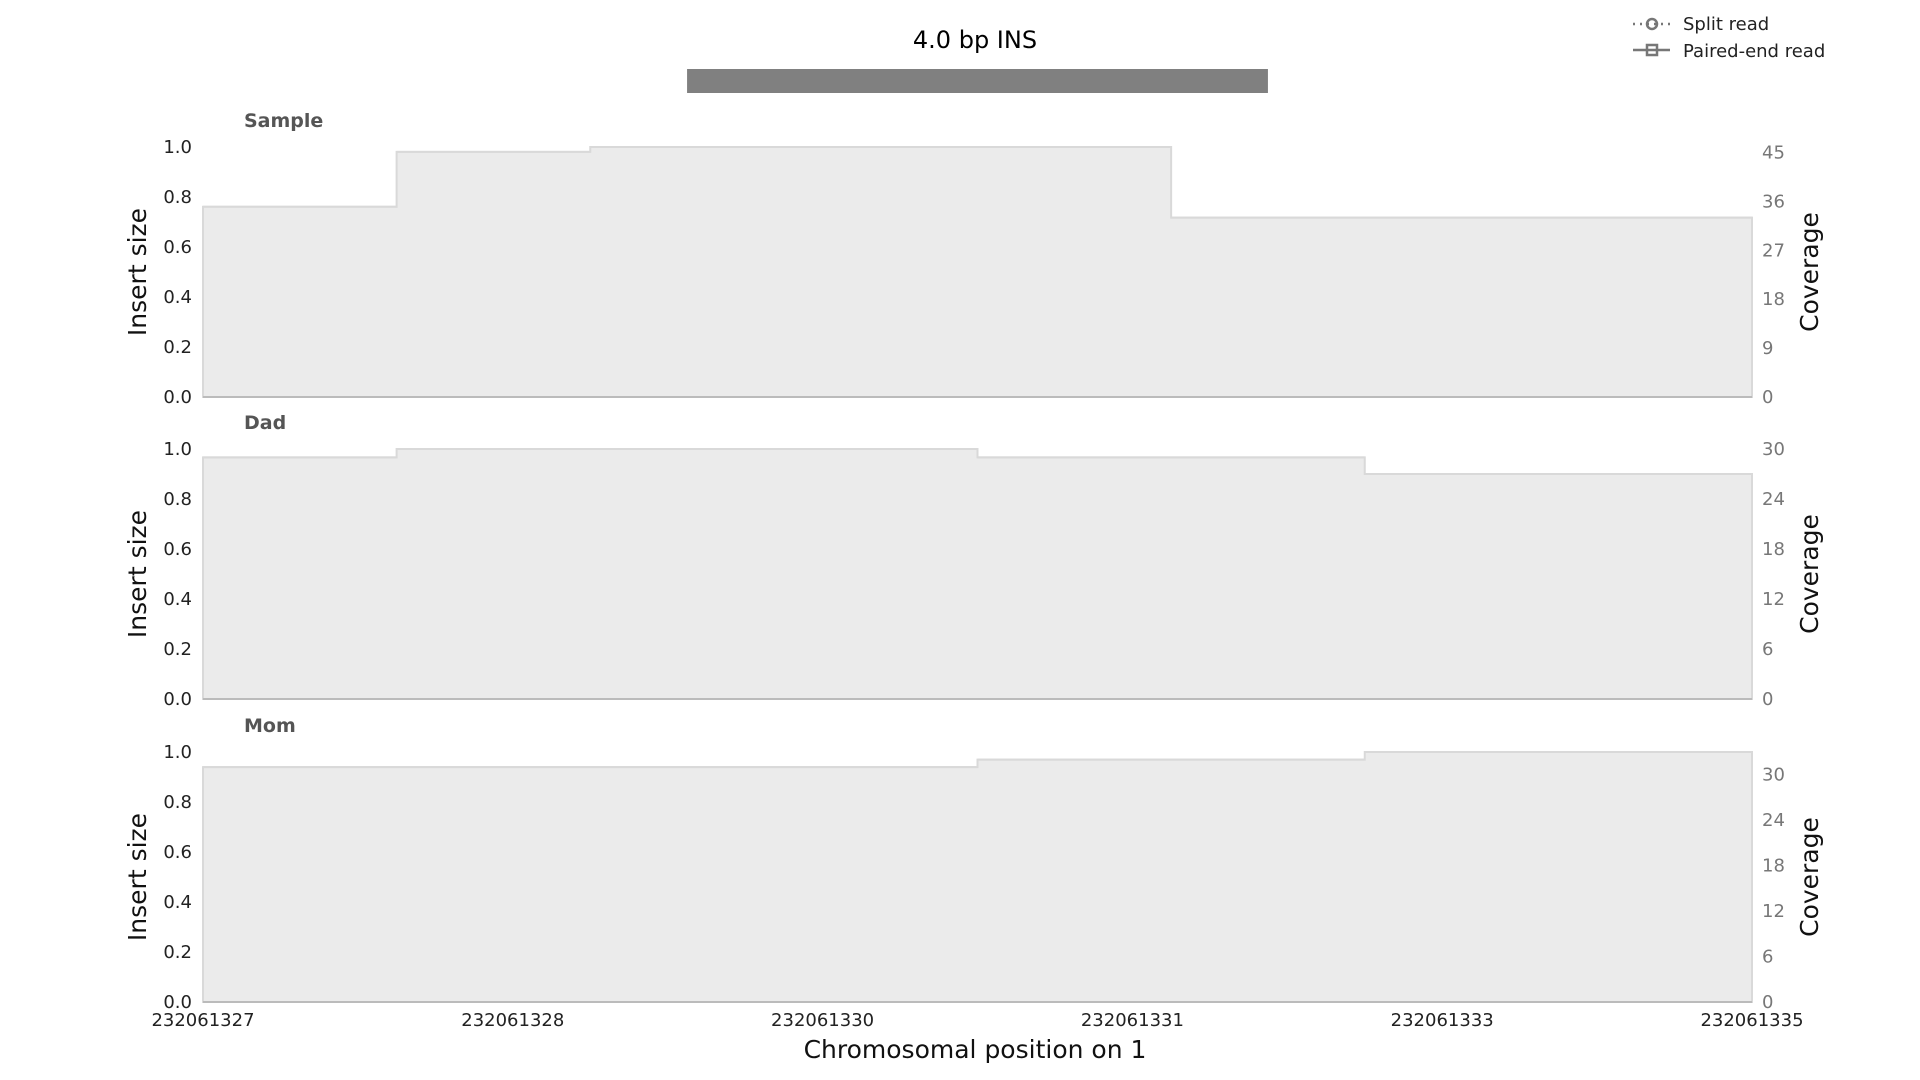 Image resolution: width=1920 pixels, height=1080 pixels. I want to click on x-tick-label: 232061335, so click(1751, 1020).